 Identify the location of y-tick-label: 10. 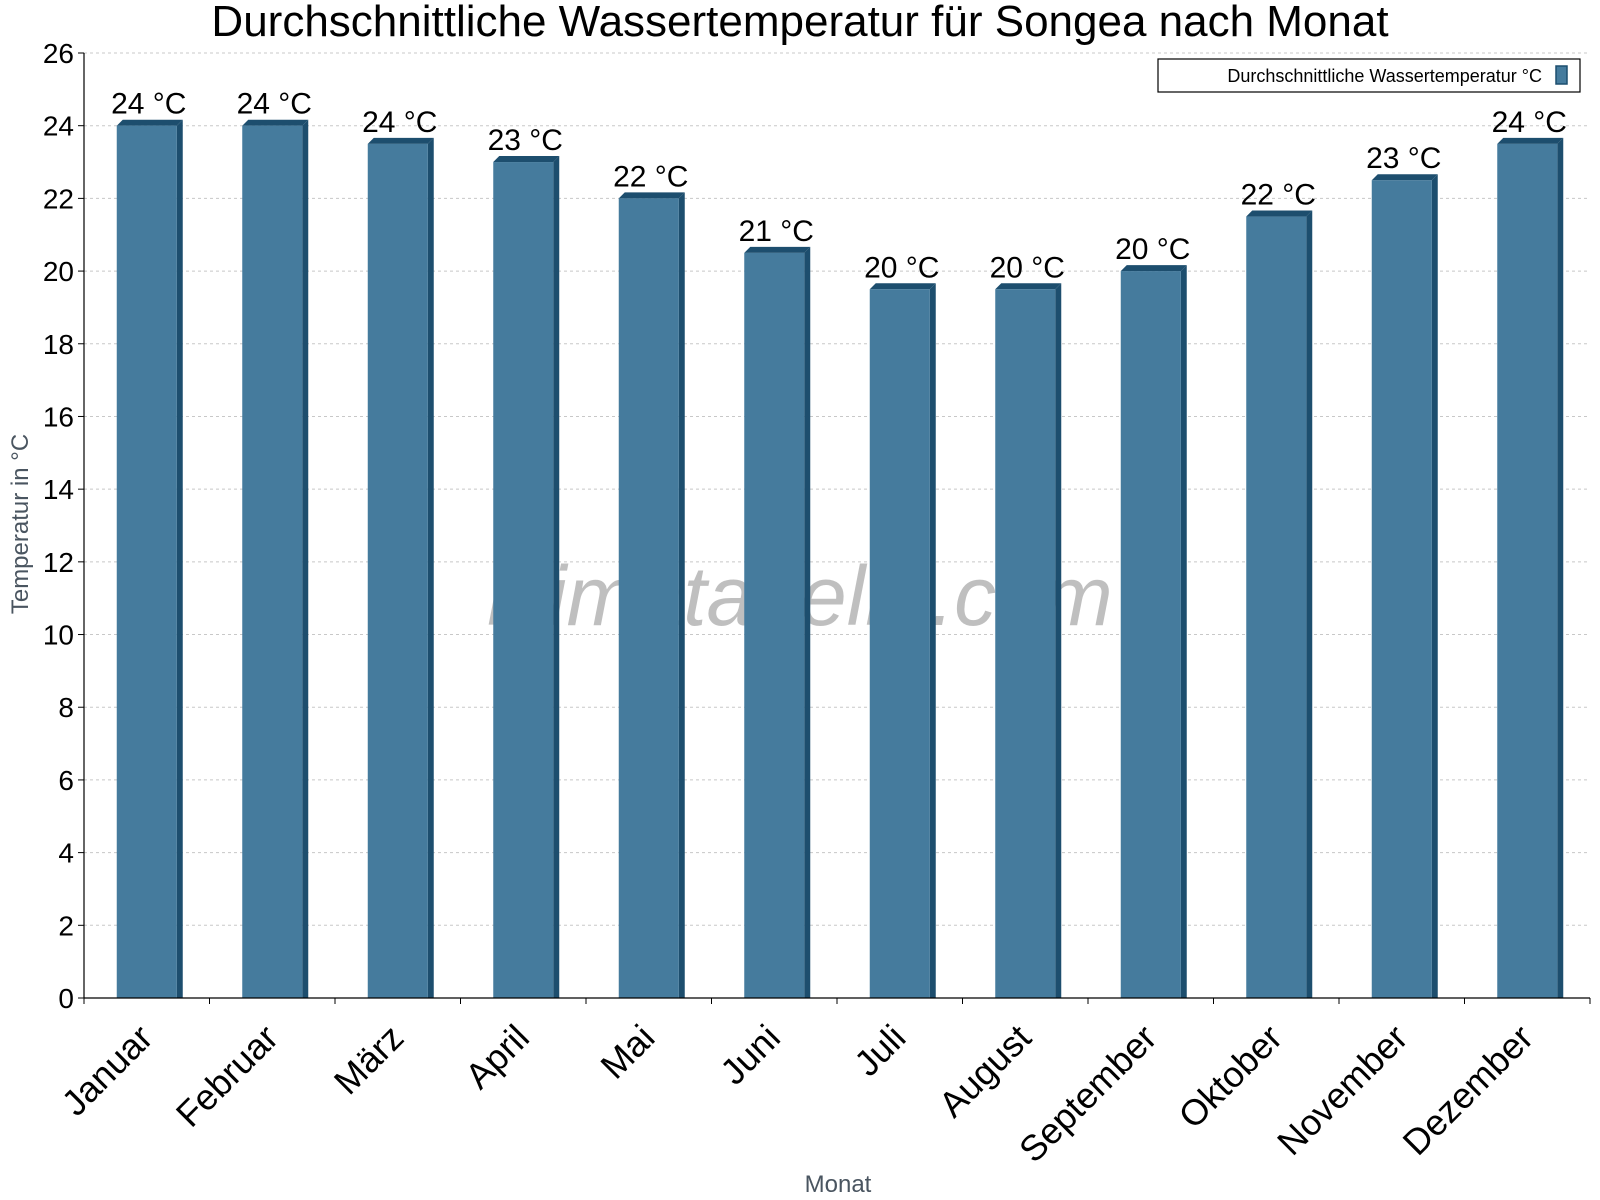
(58, 635).